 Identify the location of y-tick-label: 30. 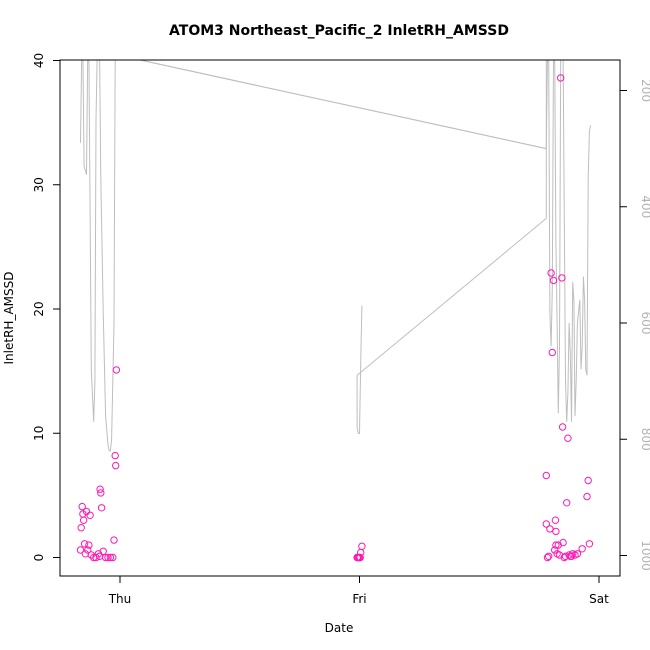
(39, 184).